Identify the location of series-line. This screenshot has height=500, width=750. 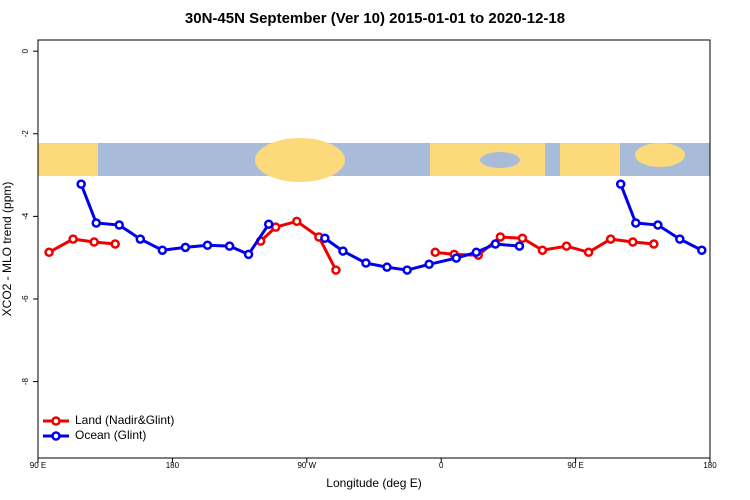
(391, 227).